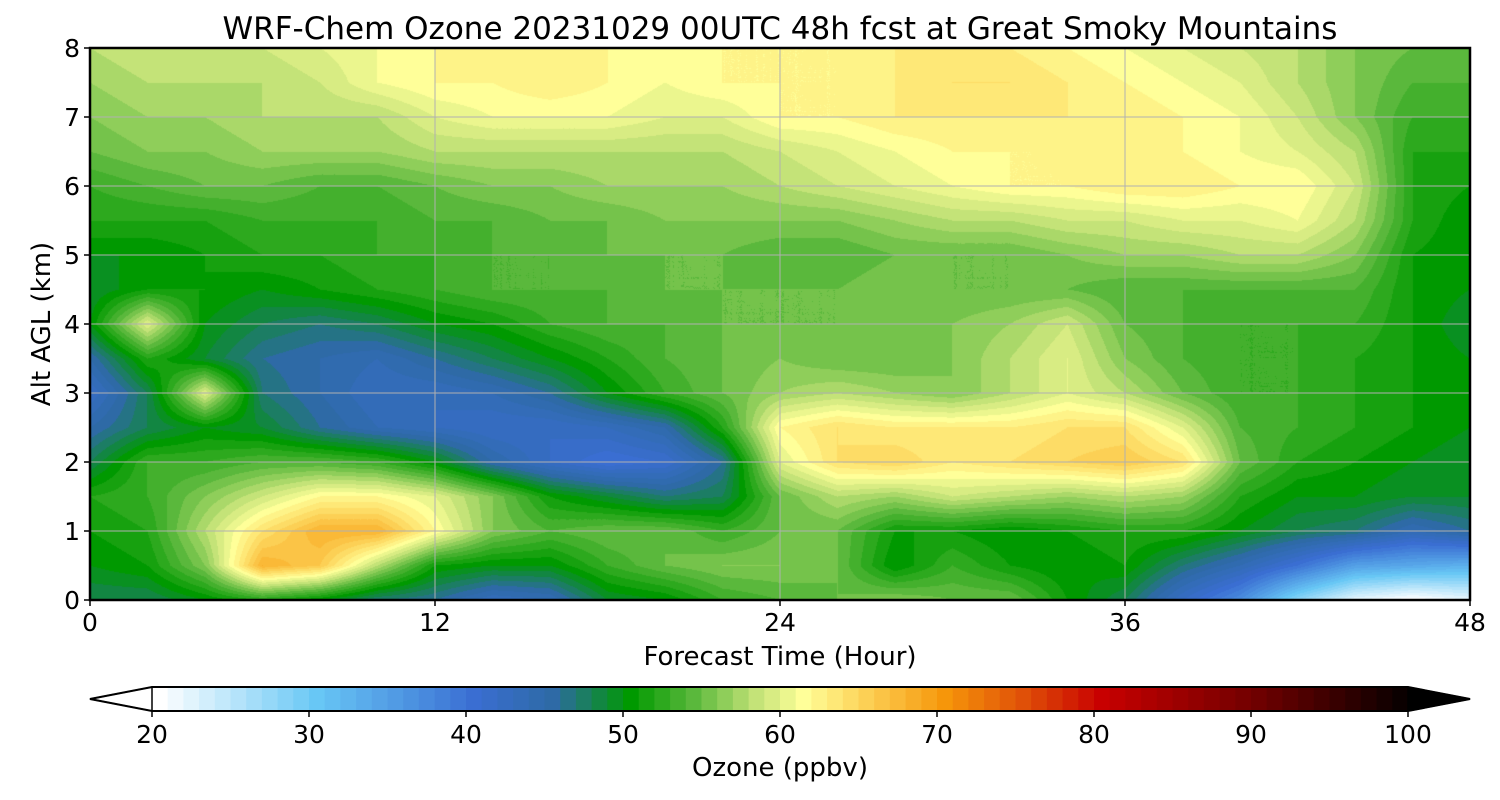 The height and width of the screenshot is (800, 1500). What do you see at coordinates (72, 117) in the screenshot?
I see `y-tick-label: 7` at bounding box center [72, 117].